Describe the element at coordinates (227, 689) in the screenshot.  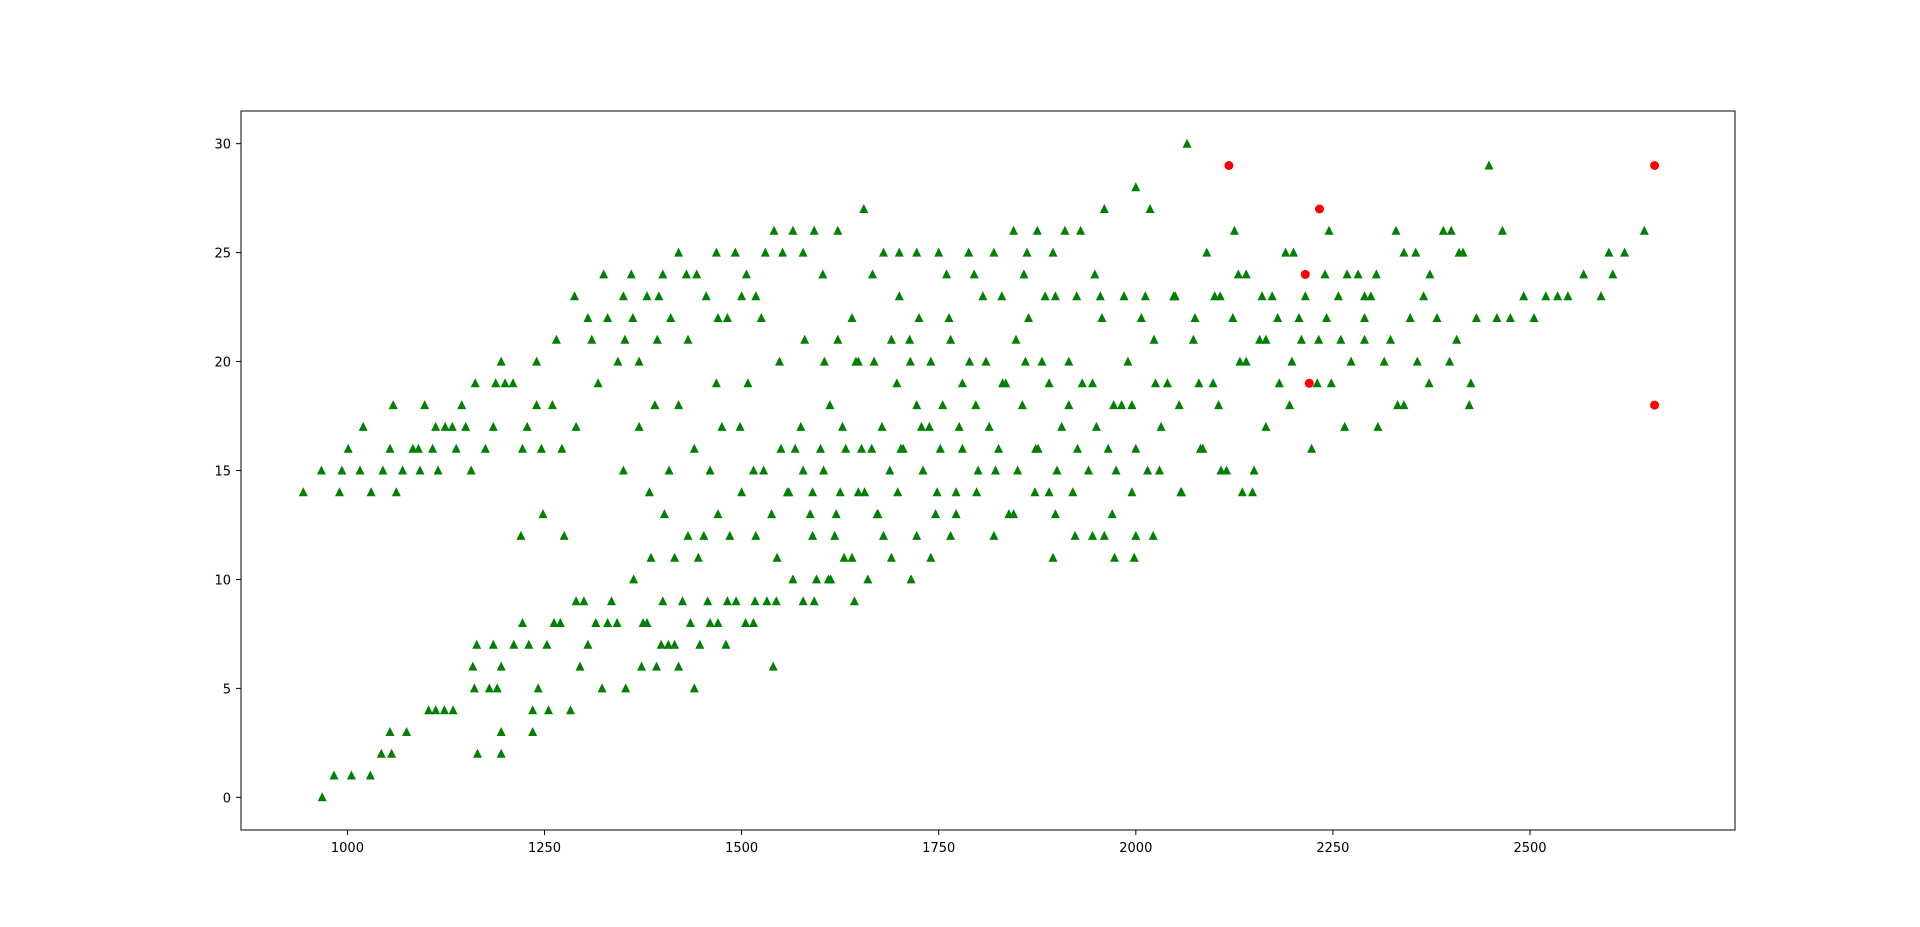
I see `y-tick-label-1: 5` at that location.